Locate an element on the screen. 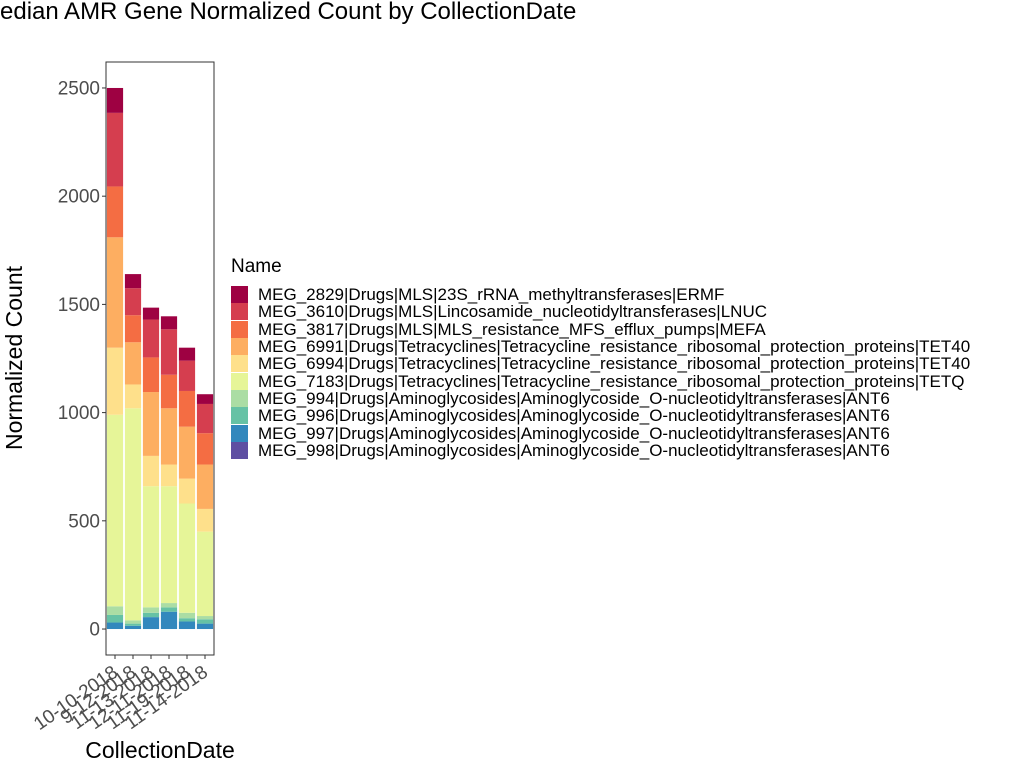  y-axis-label: Normalized Count is located at coordinates (14, 357).